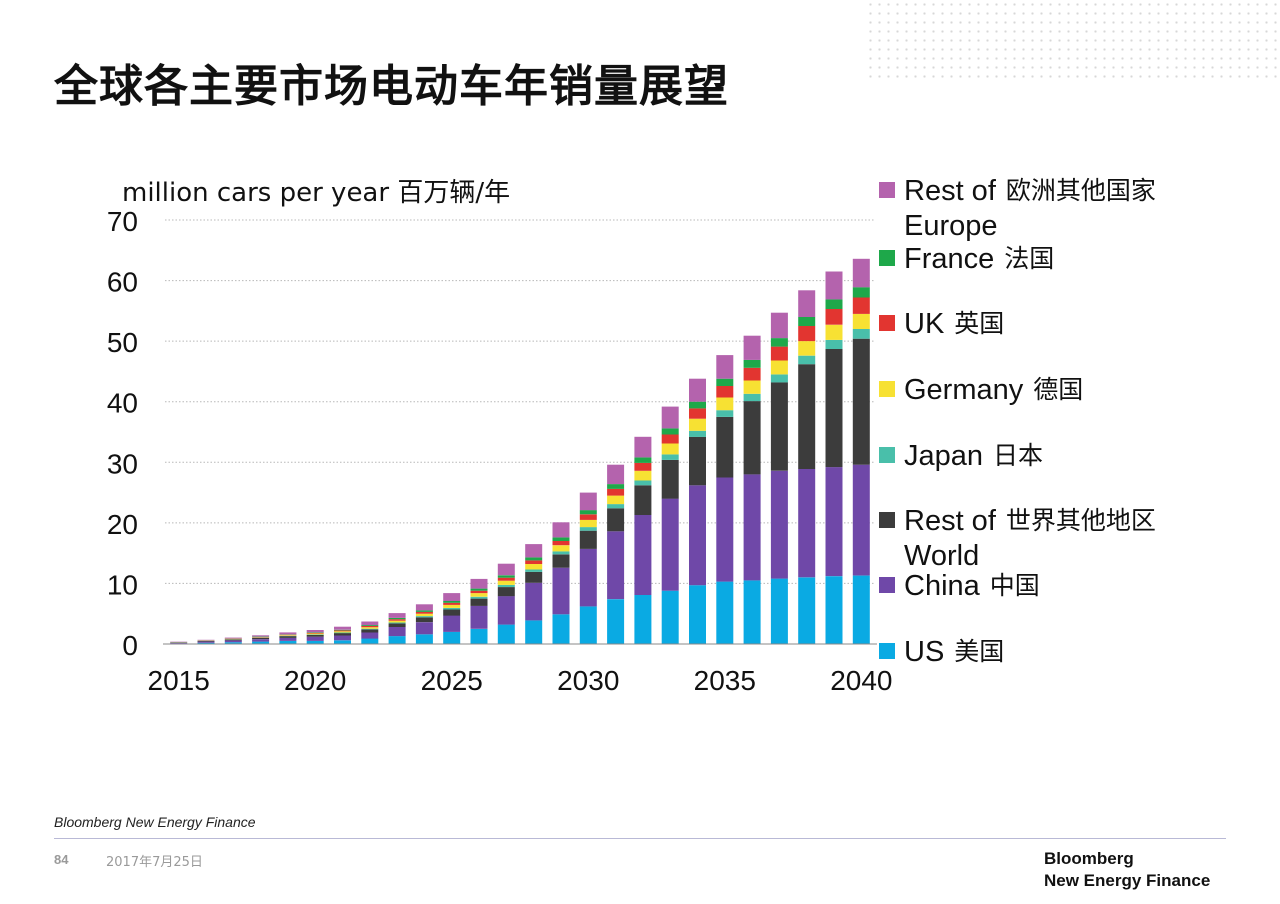  I want to click on logo-line-1: Bloomberg, so click(1089, 858).